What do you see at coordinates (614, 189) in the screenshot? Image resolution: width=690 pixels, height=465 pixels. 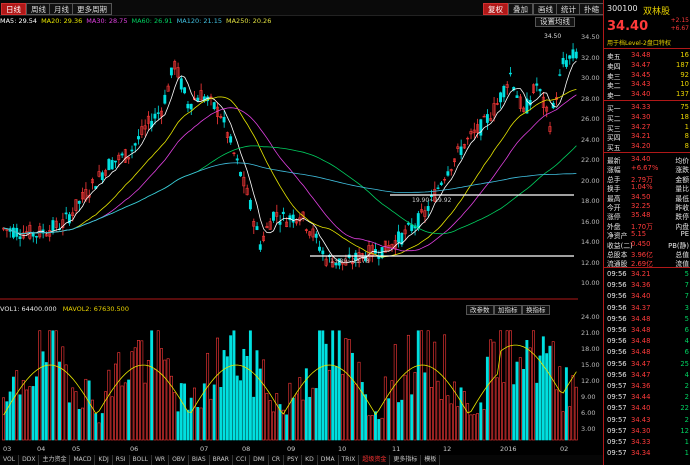 I see `stat-label: 换手` at bounding box center [614, 189].